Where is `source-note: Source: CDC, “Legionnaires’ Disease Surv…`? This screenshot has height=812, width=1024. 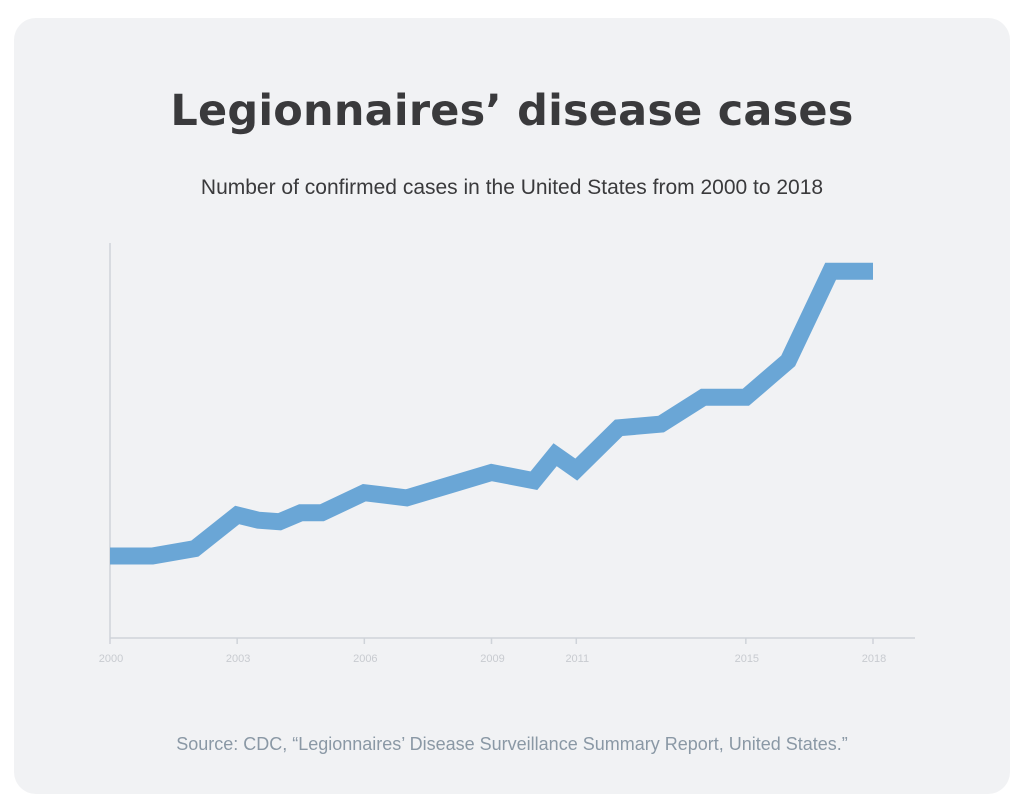 source-note: Source: CDC, “Legionnaires’ Disease Surv… is located at coordinates (512, 744).